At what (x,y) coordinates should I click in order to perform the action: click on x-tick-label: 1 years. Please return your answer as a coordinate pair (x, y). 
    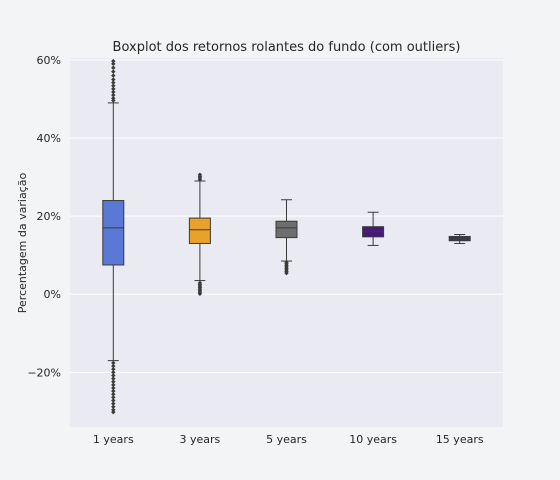
    Looking at the image, I should click on (113, 439).